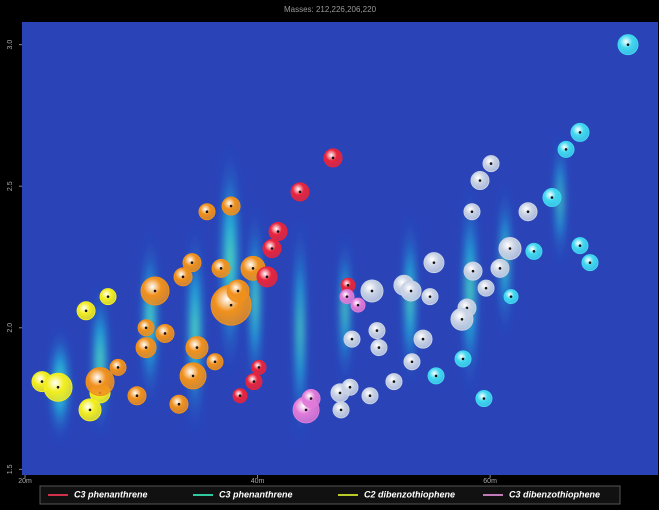  Describe the element at coordinates (330, 9) in the screenshot. I see `chart-title: Masses: 212,226,206,220` at that location.